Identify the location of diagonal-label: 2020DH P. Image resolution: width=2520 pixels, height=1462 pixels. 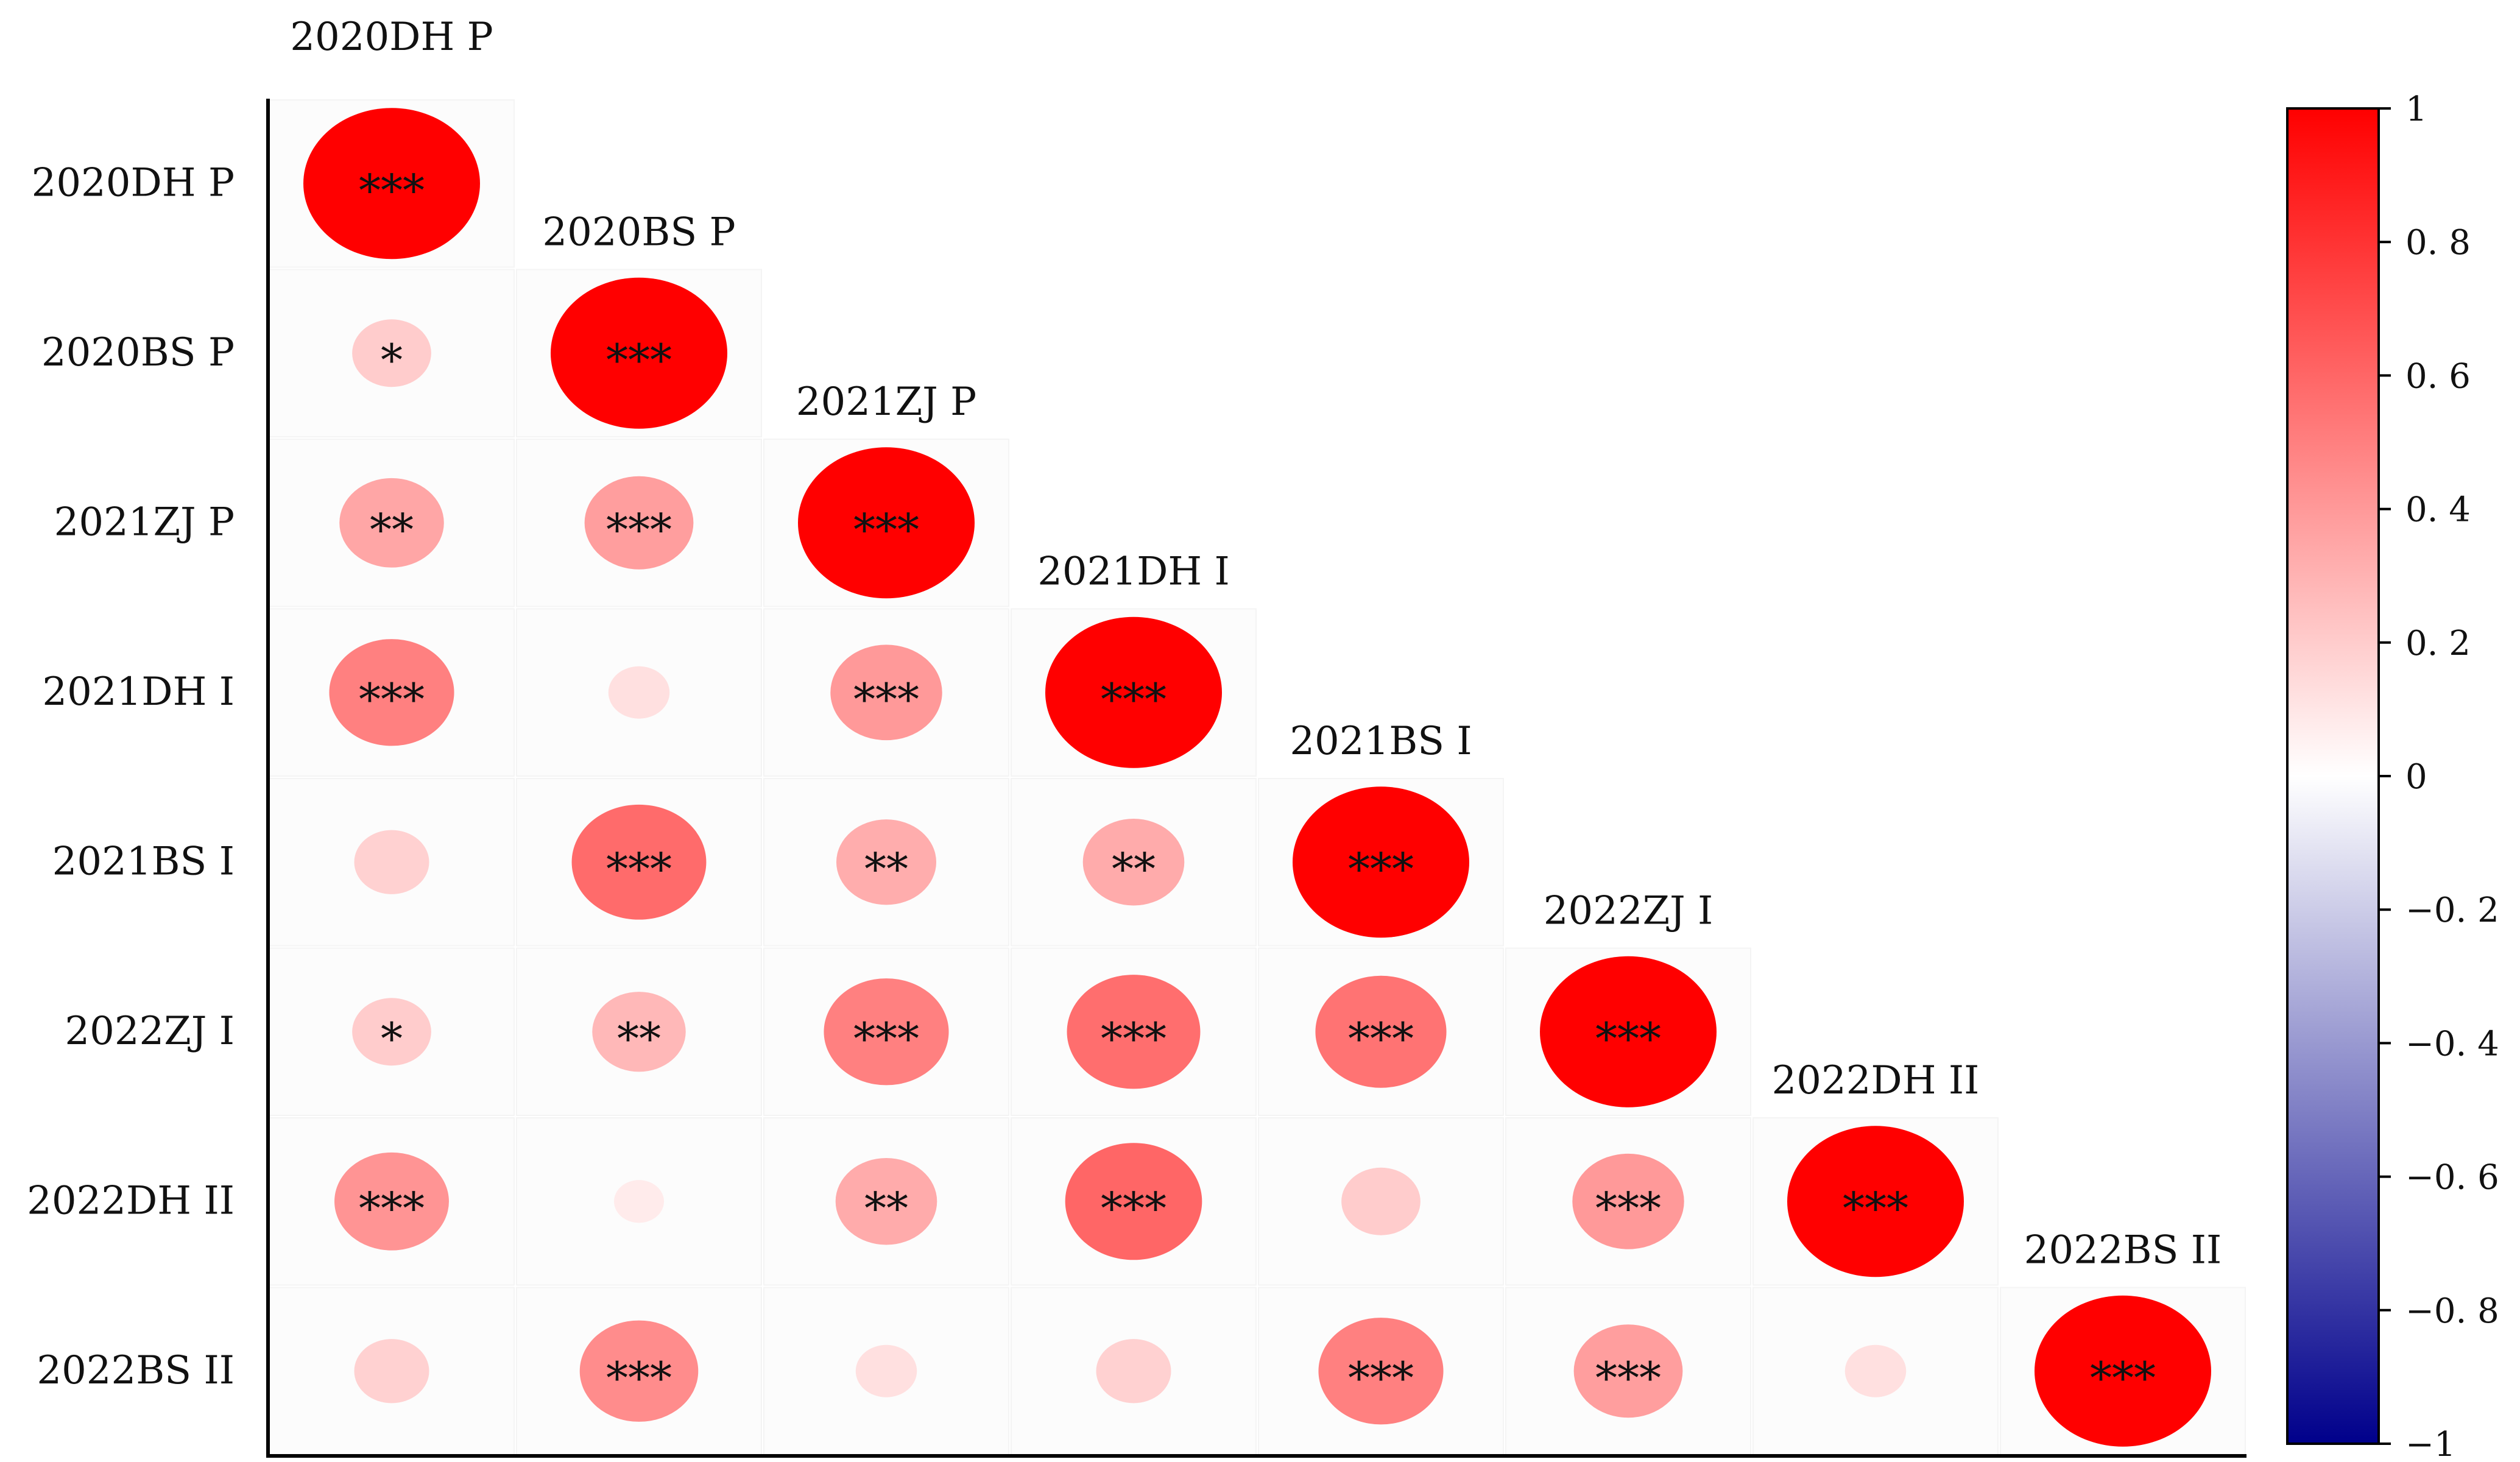
(391, 37).